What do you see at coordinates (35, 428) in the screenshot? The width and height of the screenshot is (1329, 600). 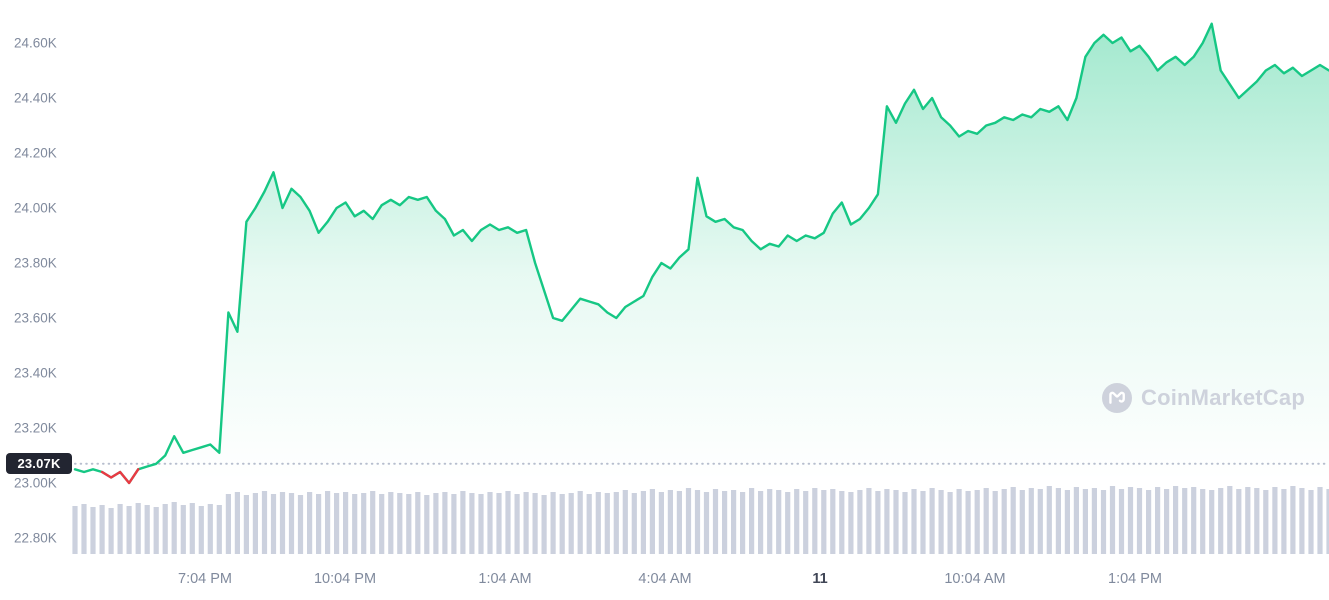 I see `y-axis-label: 23.20K` at bounding box center [35, 428].